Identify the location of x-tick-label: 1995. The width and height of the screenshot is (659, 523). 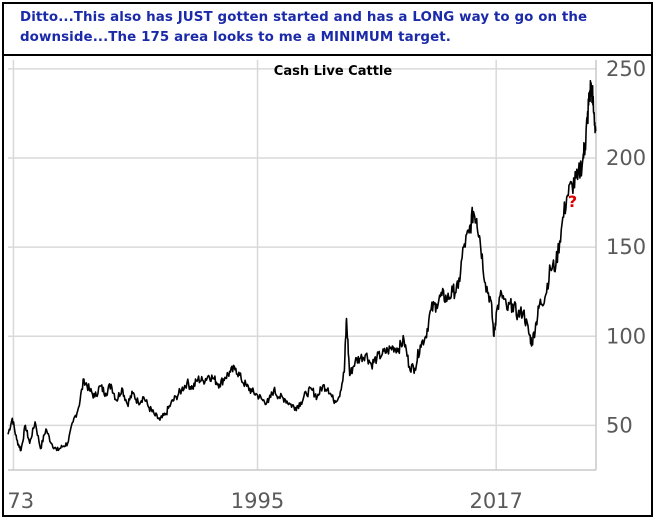
(257, 501).